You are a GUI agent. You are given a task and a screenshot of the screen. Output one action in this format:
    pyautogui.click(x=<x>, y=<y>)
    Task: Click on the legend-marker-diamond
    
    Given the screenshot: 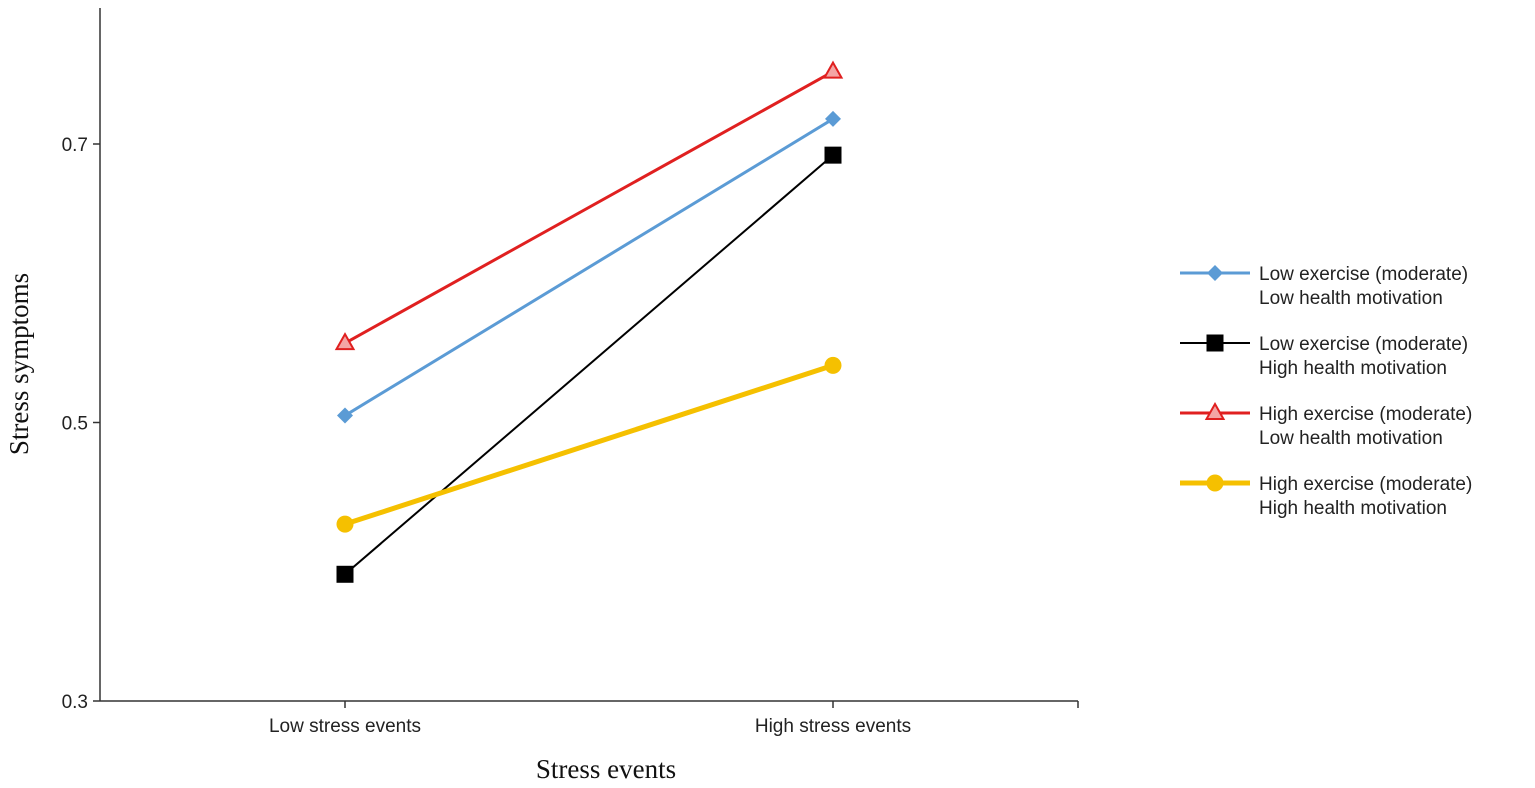 What is the action you would take?
    pyautogui.click(x=1215, y=273)
    